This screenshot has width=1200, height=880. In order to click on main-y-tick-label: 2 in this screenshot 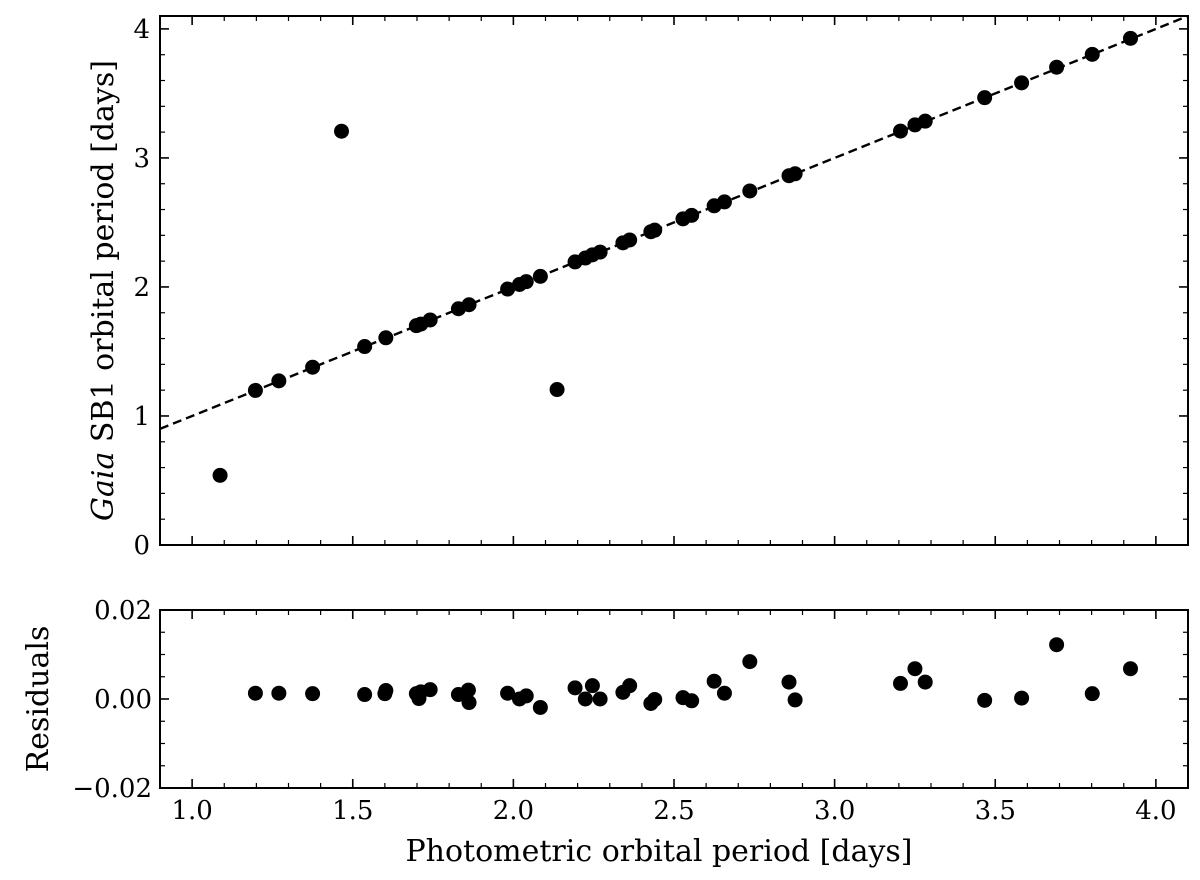, I will do `click(141, 288)`.